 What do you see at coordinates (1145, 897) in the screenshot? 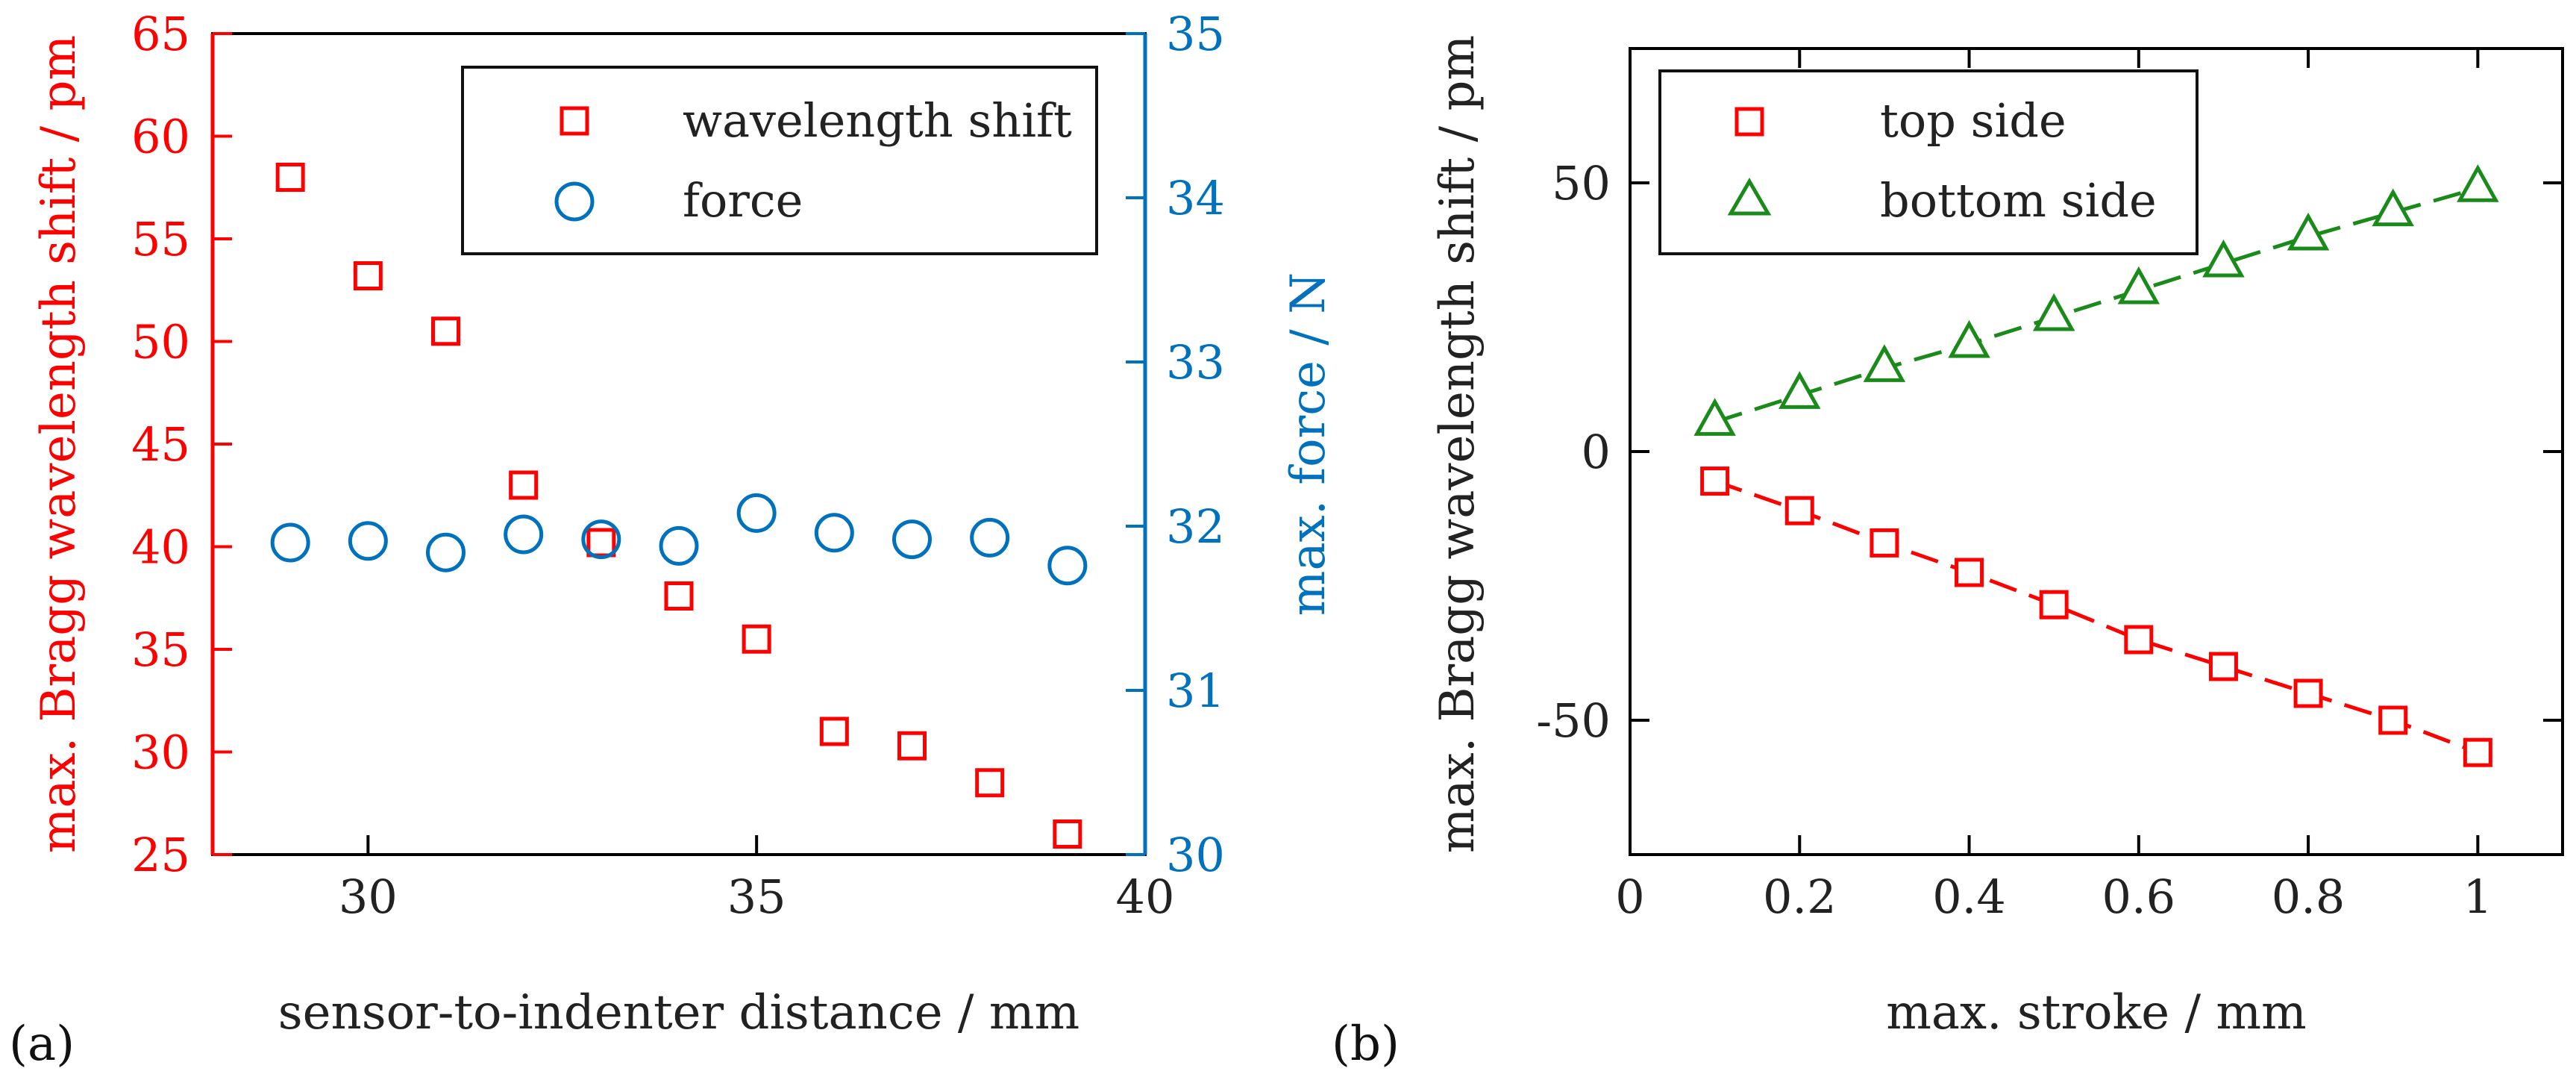
I see `chart-a-x-tick-label: 40` at bounding box center [1145, 897].